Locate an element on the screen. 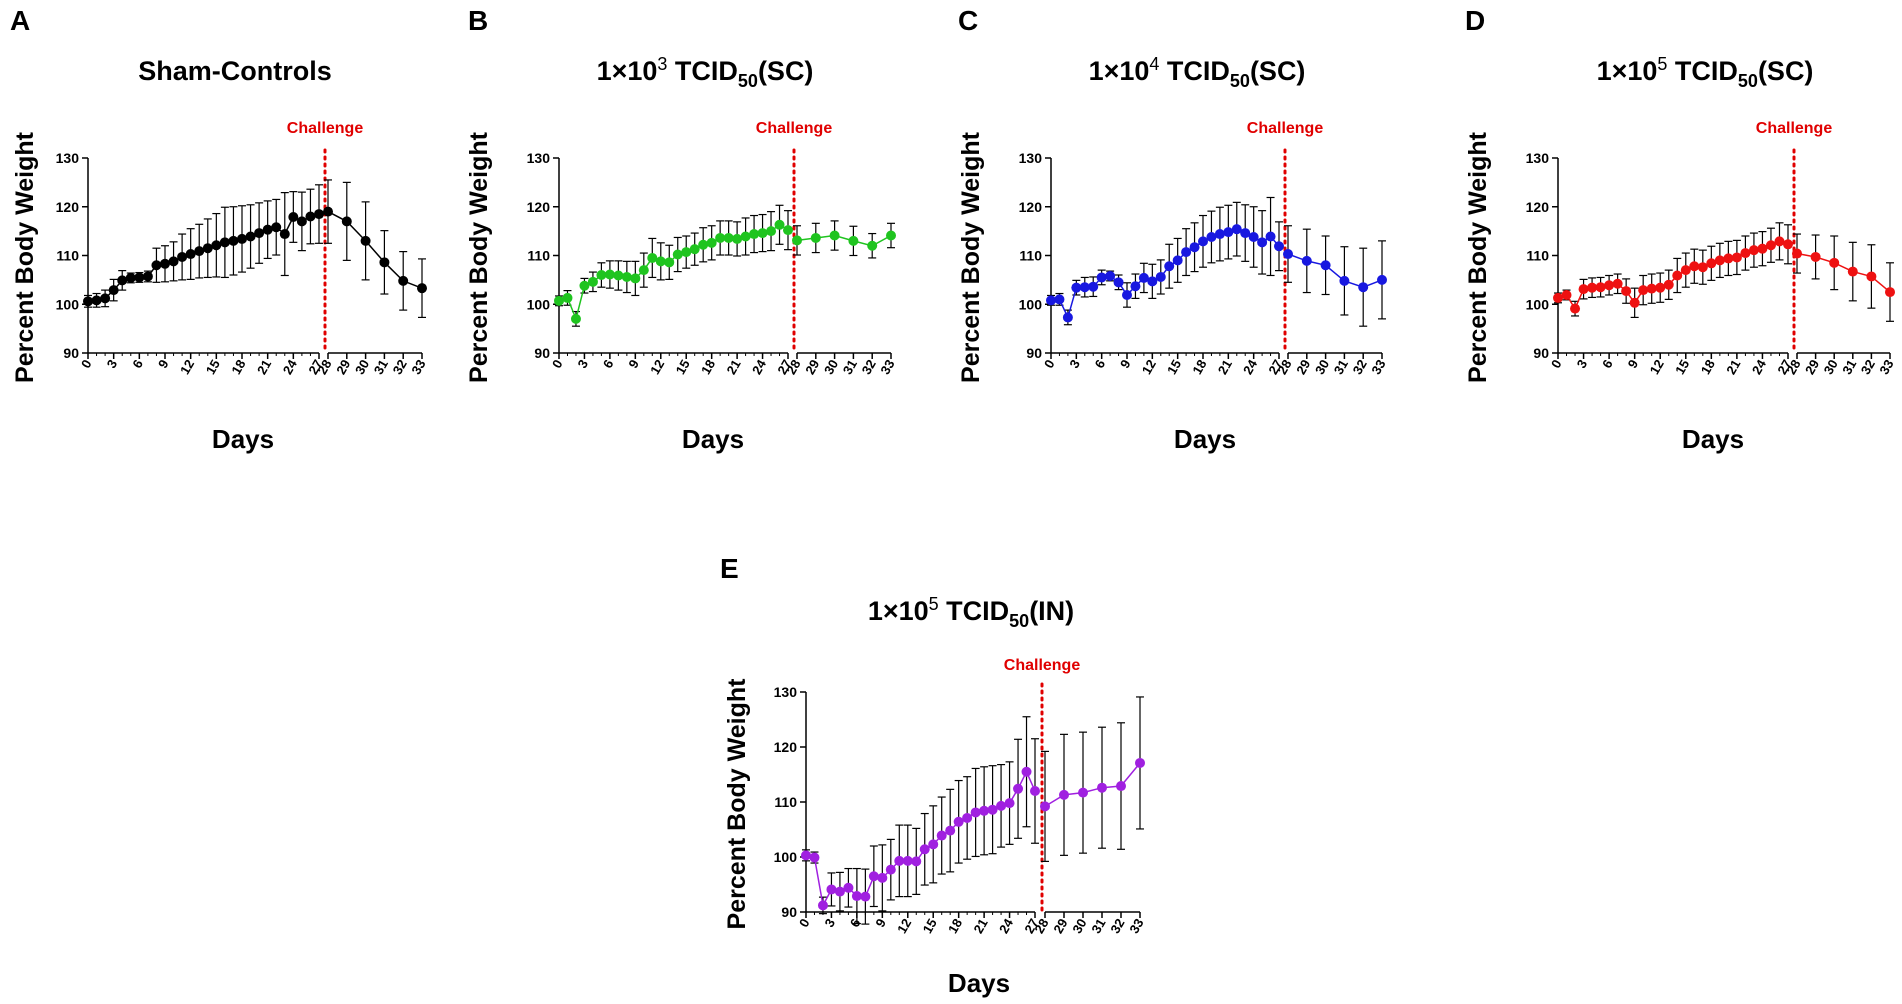 The image size is (1902, 1004). panel-label: B is located at coordinates (478, 20).